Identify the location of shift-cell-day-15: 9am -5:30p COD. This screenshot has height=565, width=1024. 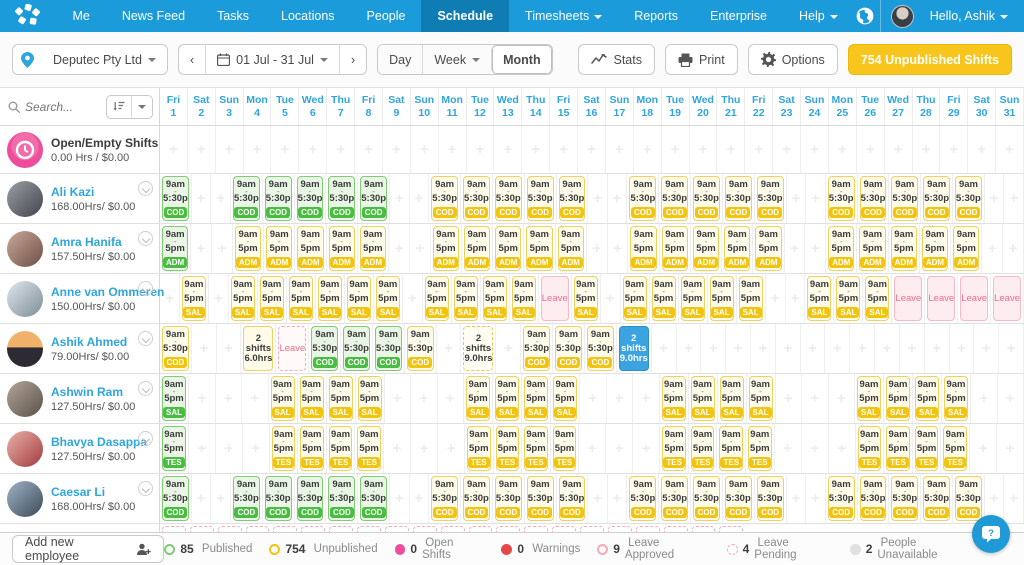
(573, 498).